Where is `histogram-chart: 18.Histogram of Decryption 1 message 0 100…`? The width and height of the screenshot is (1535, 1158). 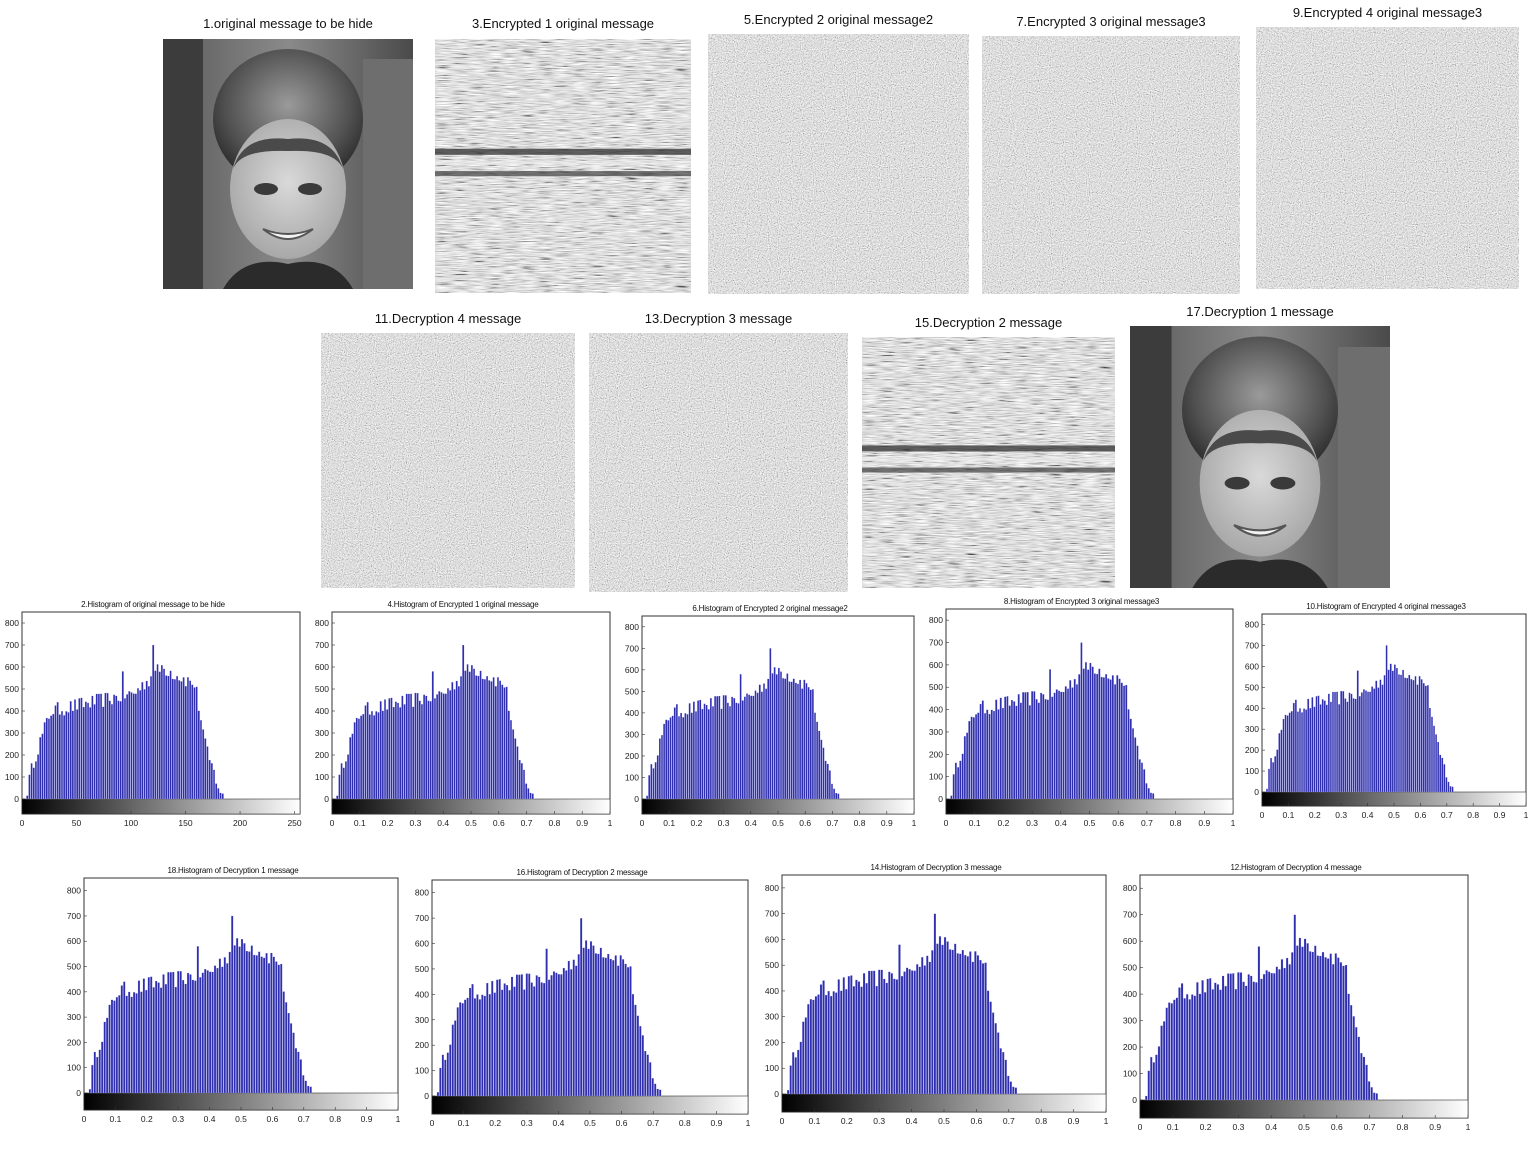 histogram-chart: 18.Histogram of Decryption 1 message 0 100… is located at coordinates (233, 1005).